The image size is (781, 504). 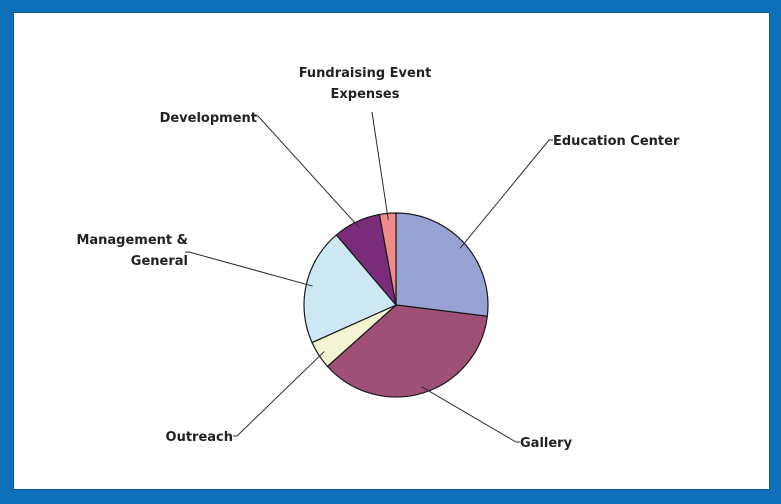 I want to click on slice-label-gallery: Gallery, so click(x=546, y=443).